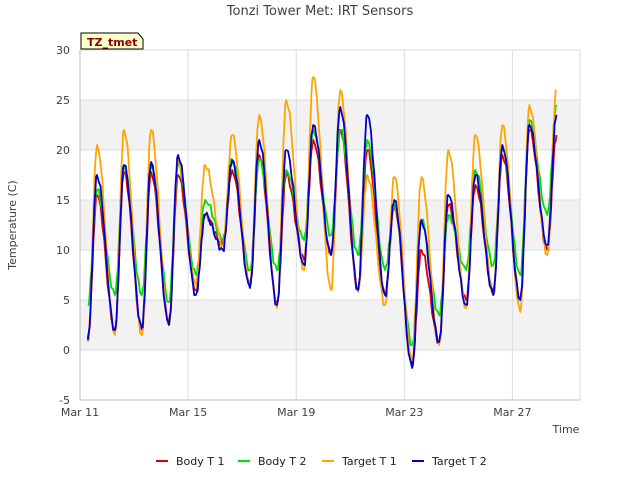 This screenshot has height=480, width=640. What do you see at coordinates (63, 200) in the screenshot?
I see `y-tick-label: 15` at bounding box center [63, 200].